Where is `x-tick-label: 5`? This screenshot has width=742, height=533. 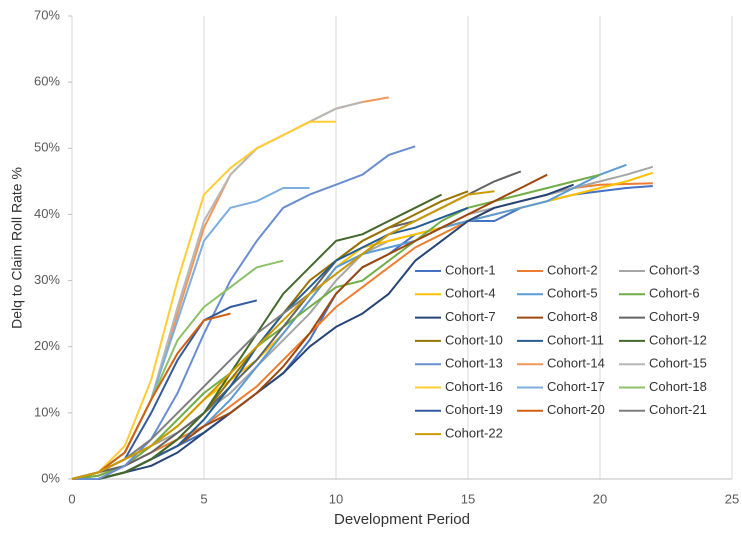
x-tick-label: 5 is located at coordinates (203, 498).